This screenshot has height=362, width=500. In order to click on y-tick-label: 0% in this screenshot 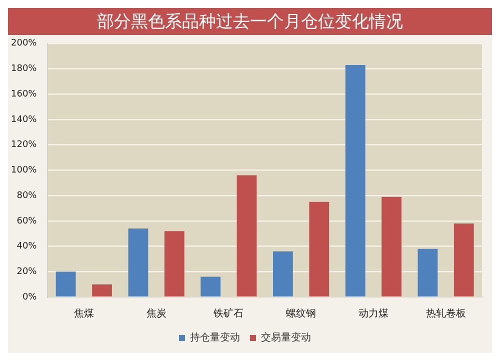, I will do `click(30, 297)`.